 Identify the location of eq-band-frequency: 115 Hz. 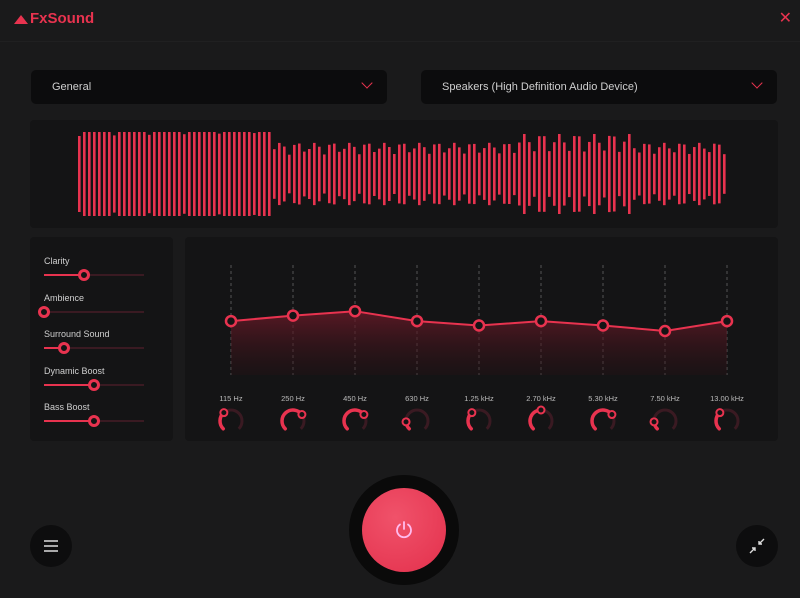
(230, 398).